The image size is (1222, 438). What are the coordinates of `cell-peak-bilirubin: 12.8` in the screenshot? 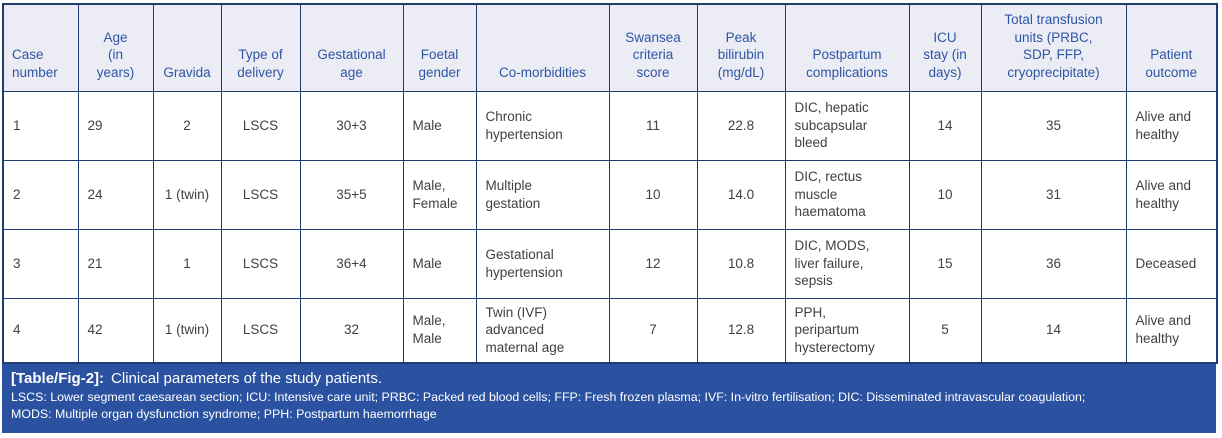 It's located at (741, 330).